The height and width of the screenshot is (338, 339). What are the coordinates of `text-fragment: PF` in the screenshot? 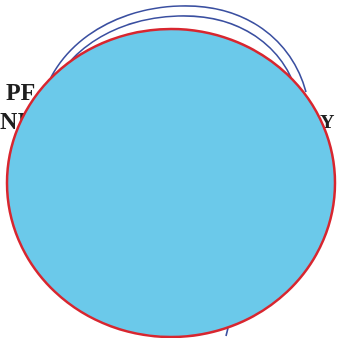 It's located at (21, 93).